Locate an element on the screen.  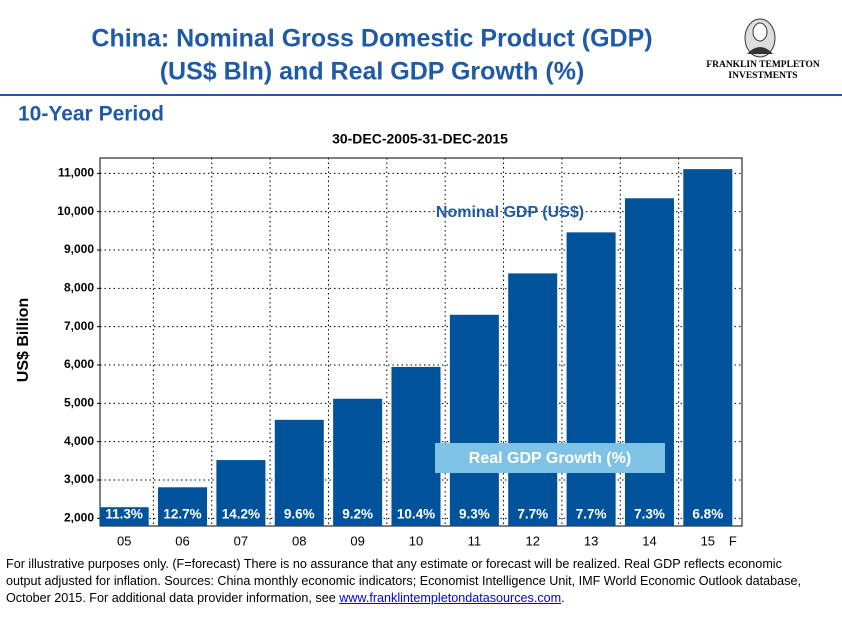
value-label: 12.7% is located at coordinates (182, 514).